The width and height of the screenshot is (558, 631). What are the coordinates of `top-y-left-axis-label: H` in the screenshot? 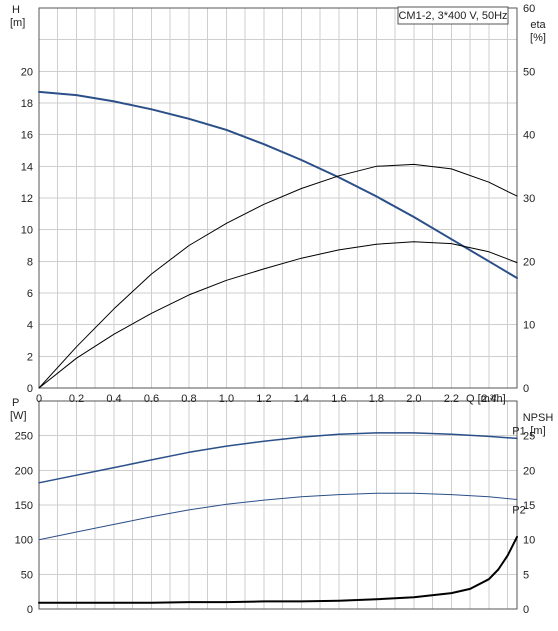 It's located at (16, 10).